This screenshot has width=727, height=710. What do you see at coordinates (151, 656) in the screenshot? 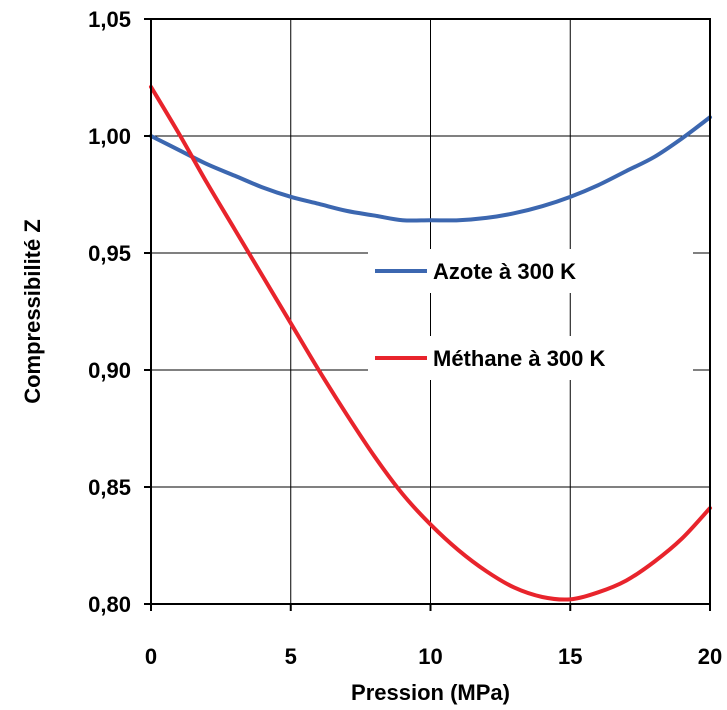
I see `x-tick-label: 0` at bounding box center [151, 656].